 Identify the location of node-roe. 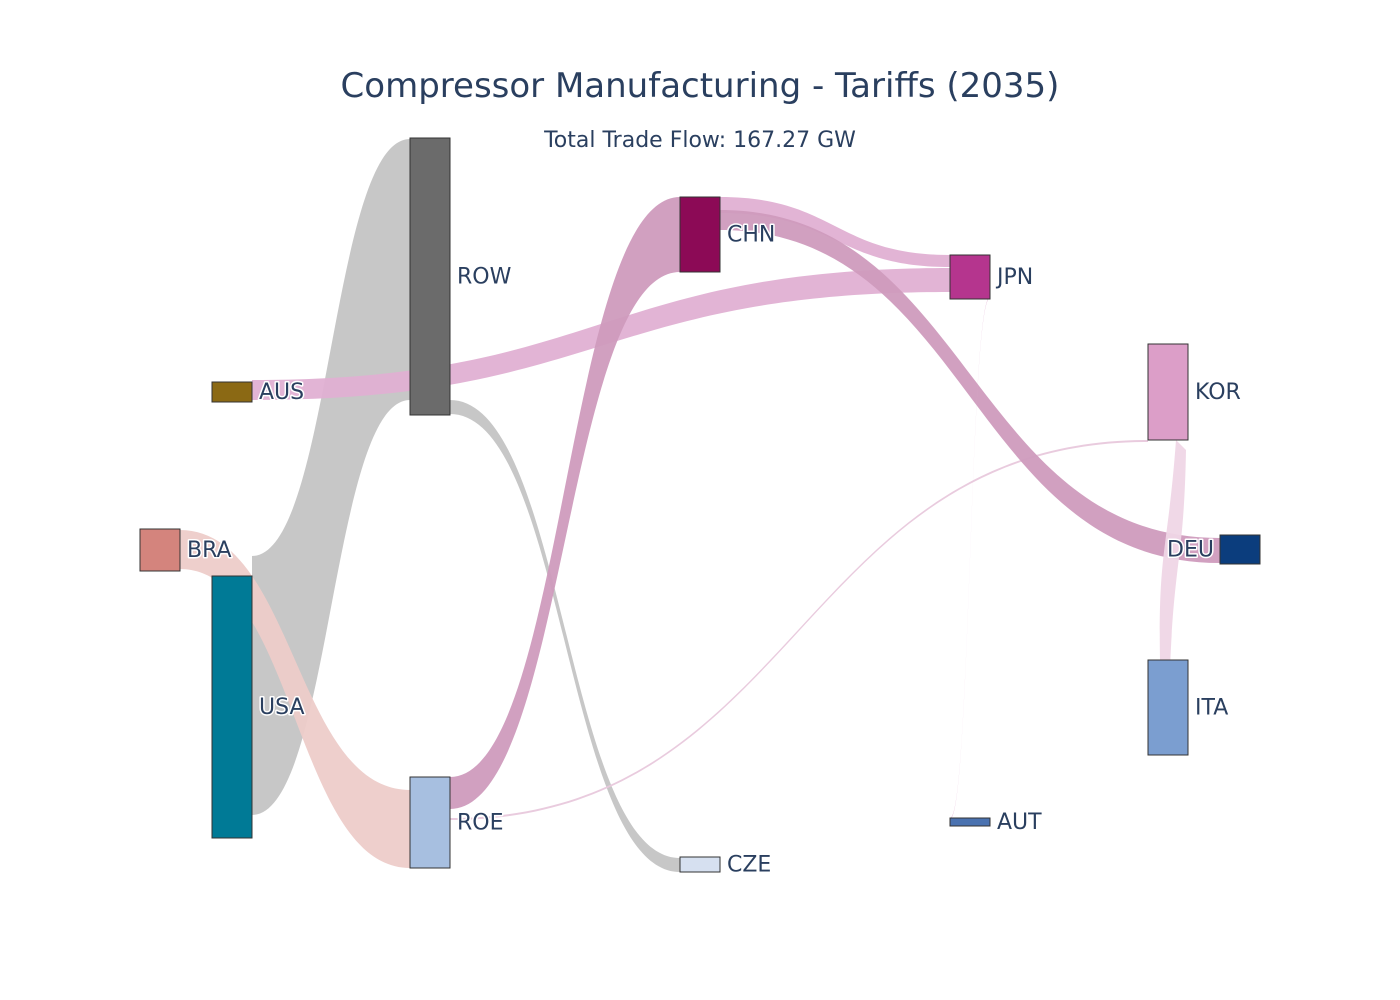
(430, 822).